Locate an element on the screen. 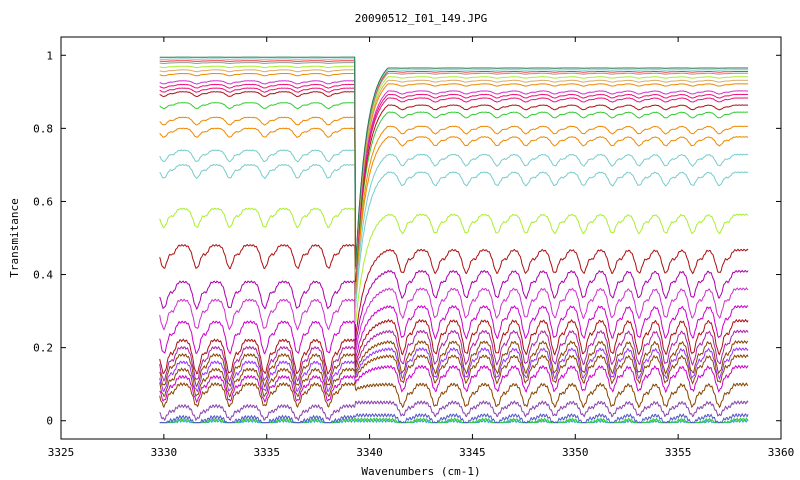  y-tick-label: 1 is located at coordinates (49, 55).